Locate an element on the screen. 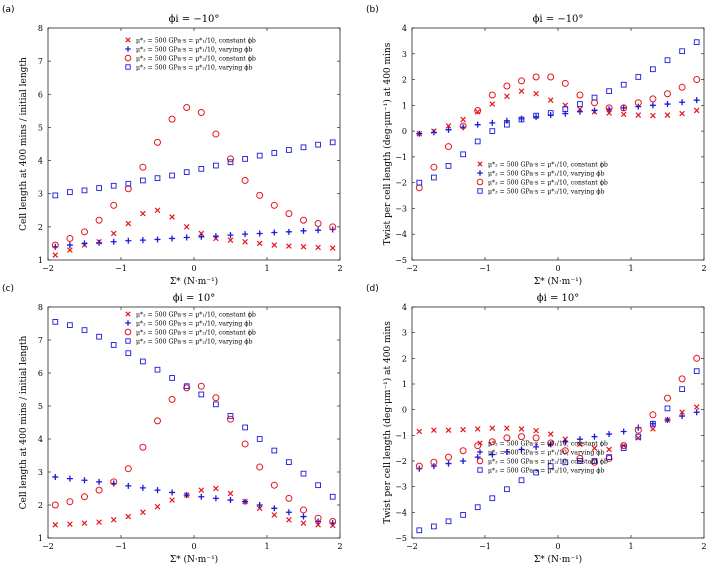 The width and height of the screenshot is (706, 564). legend-entry: μ*₂ = 500 GPa·s = μ*₁/10, constant ϕb is located at coordinates (548, 444).